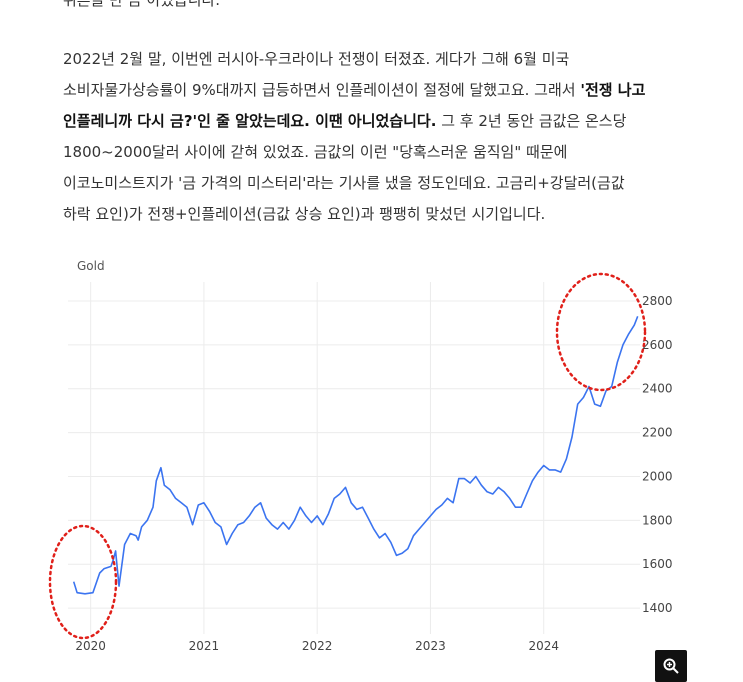 This screenshot has height=682, width=743. Describe the element at coordinates (142, 4) in the screenshot. I see `clipped-paragraph-line: 뒤흔들 만 큼 이었습니다.` at that location.